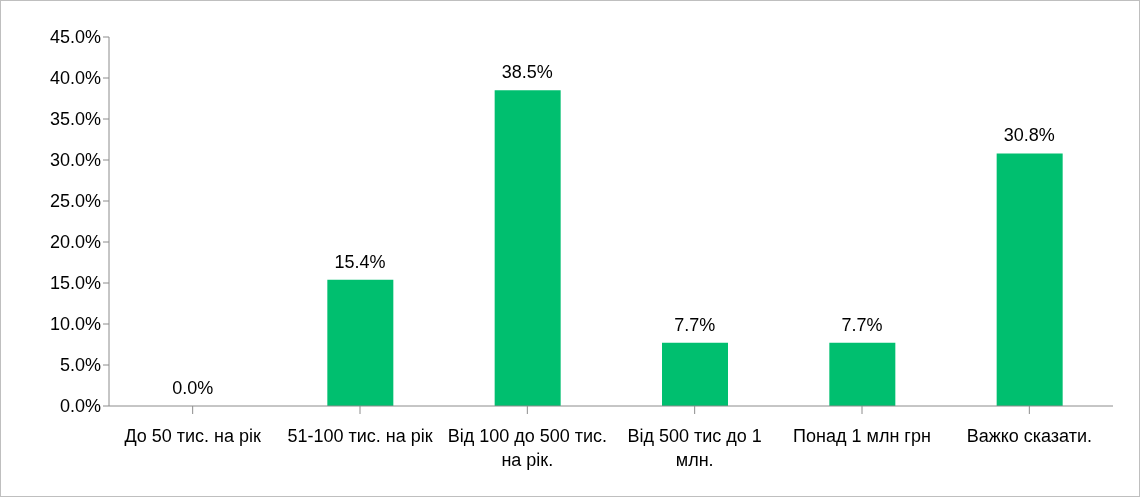 This screenshot has width=1140, height=497. Describe the element at coordinates (193, 436) in the screenshot. I see `x-tick-label: До 50 тис. на рік` at that location.